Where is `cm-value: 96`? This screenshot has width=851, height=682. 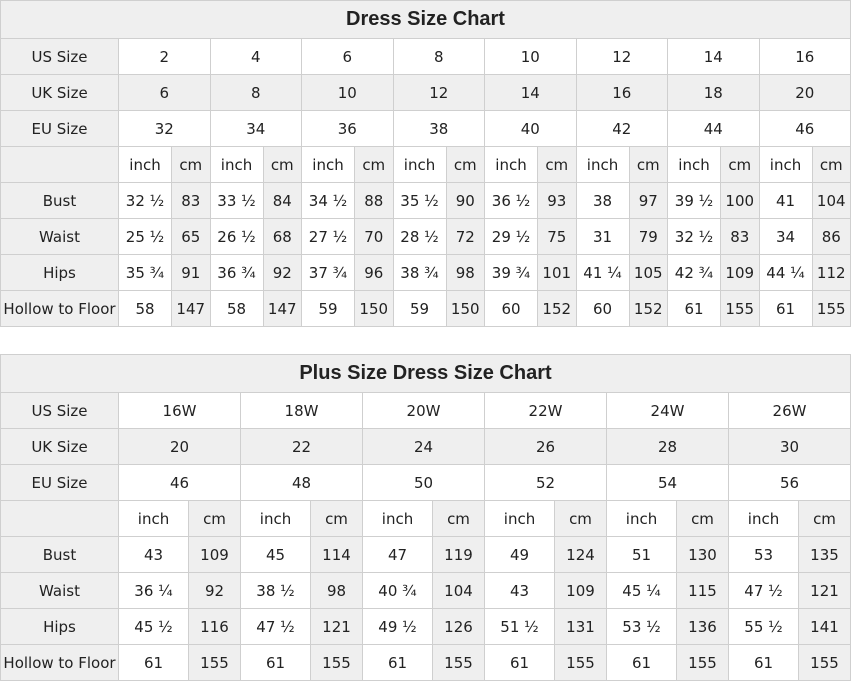
cm-value: 96 is located at coordinates (374, 272).